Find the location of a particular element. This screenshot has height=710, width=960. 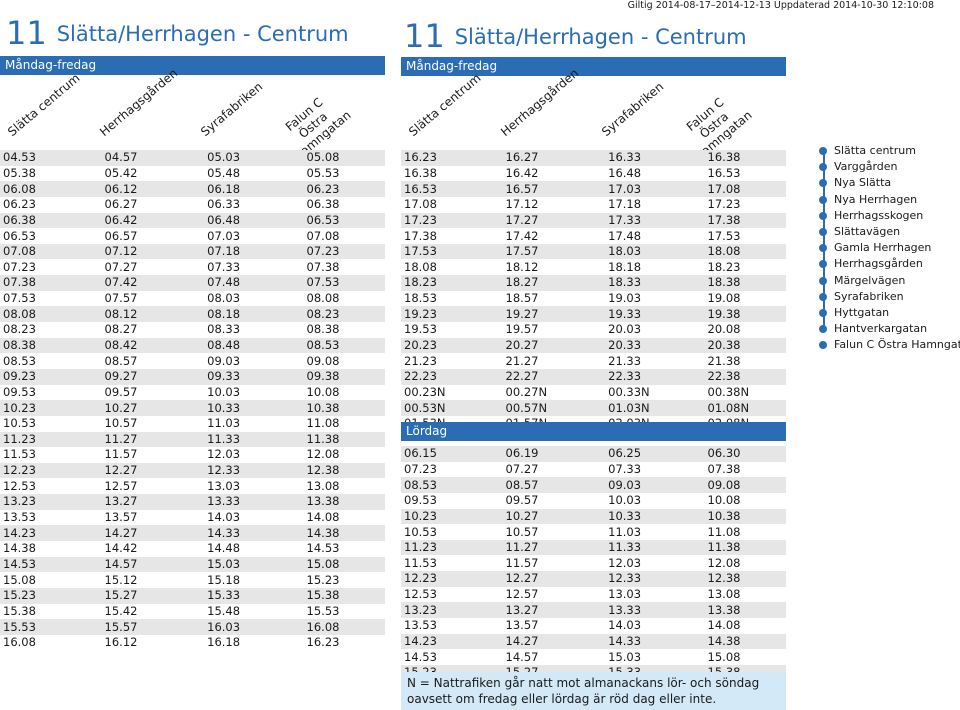

time-cell: 10.38 is located at coordinates (344, 408).